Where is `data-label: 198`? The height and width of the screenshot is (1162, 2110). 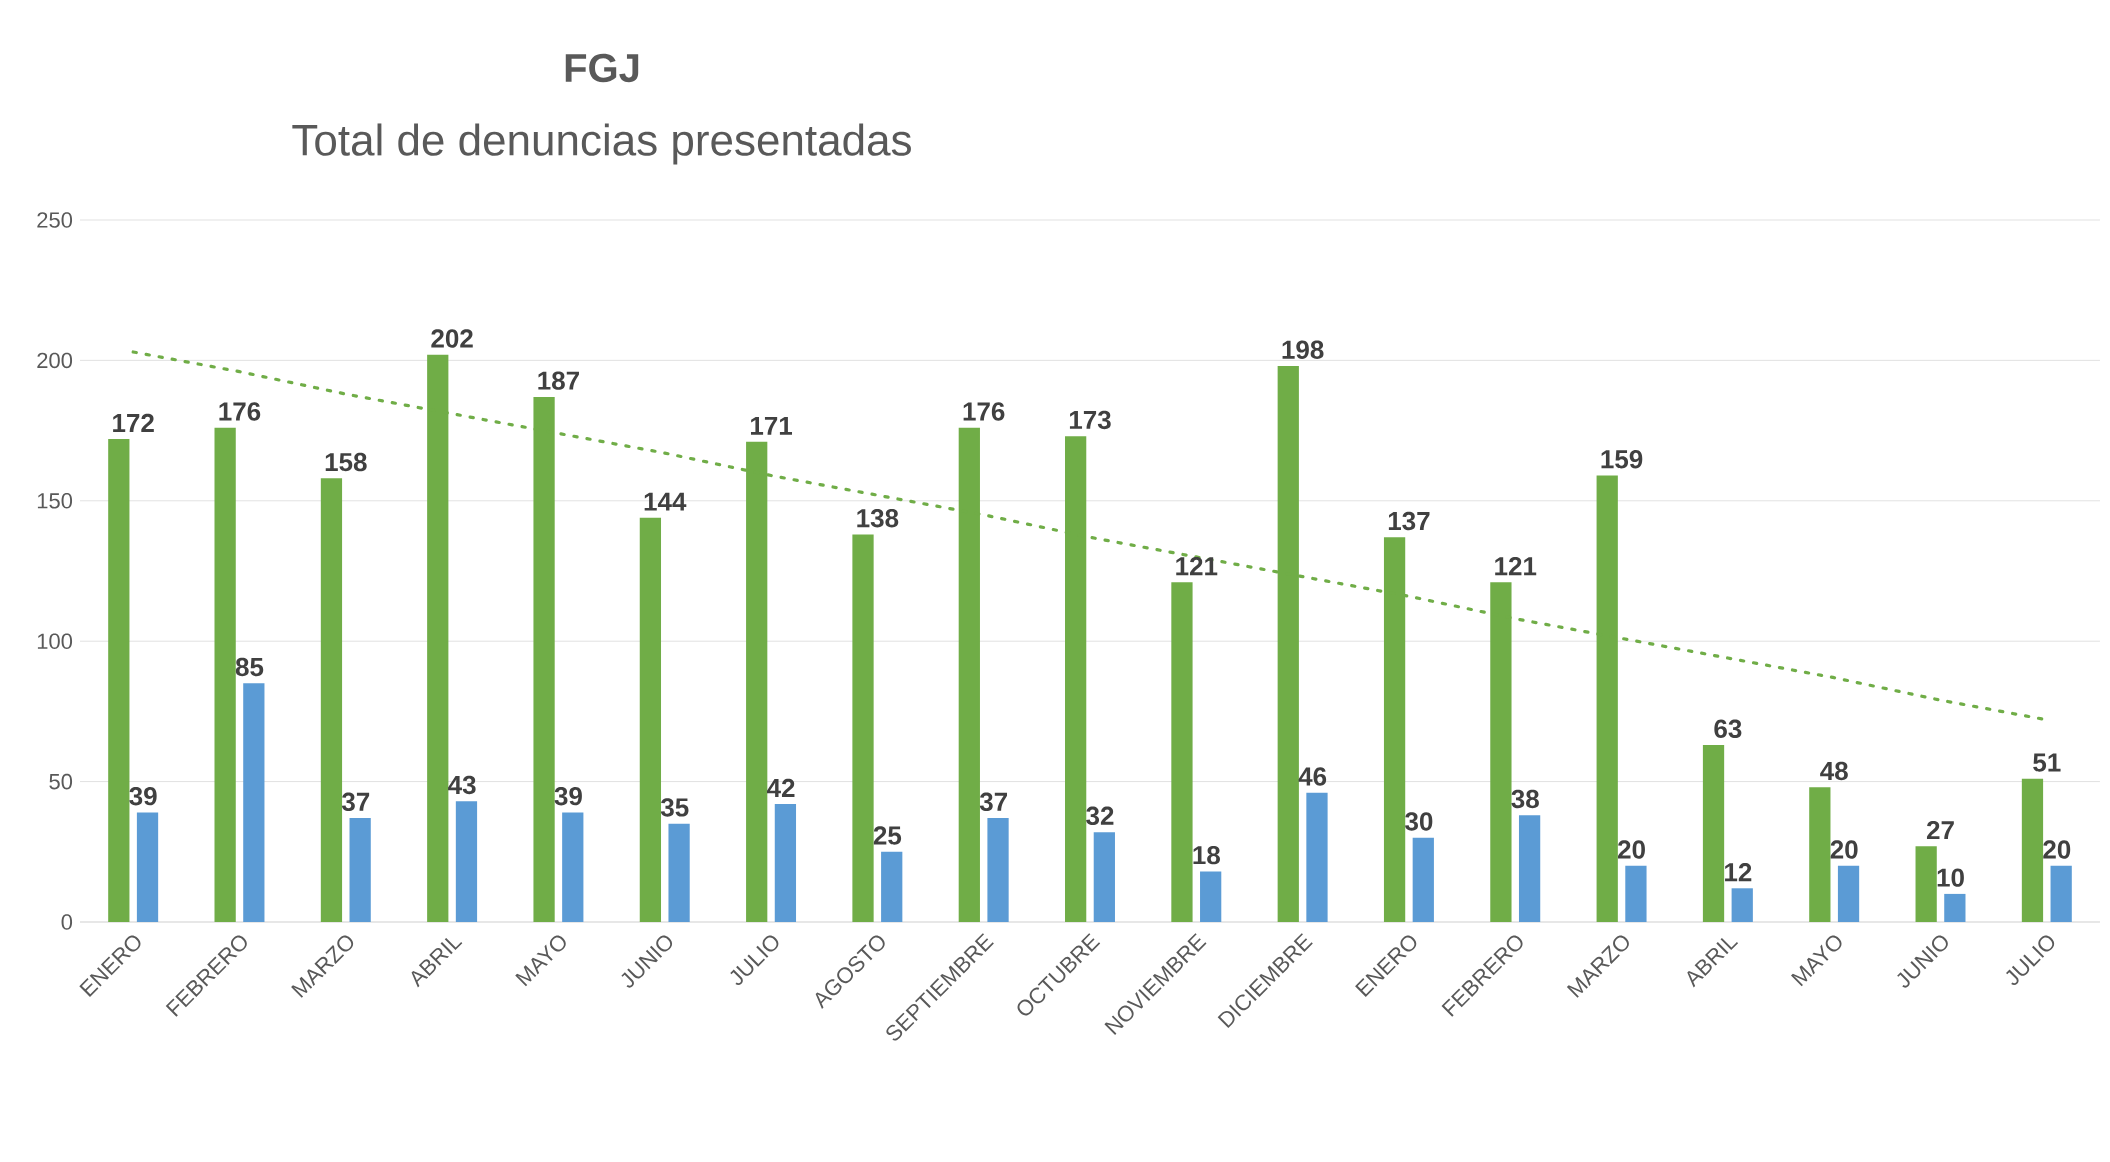
data-label: 198 is located at coordinates (1303, 349).